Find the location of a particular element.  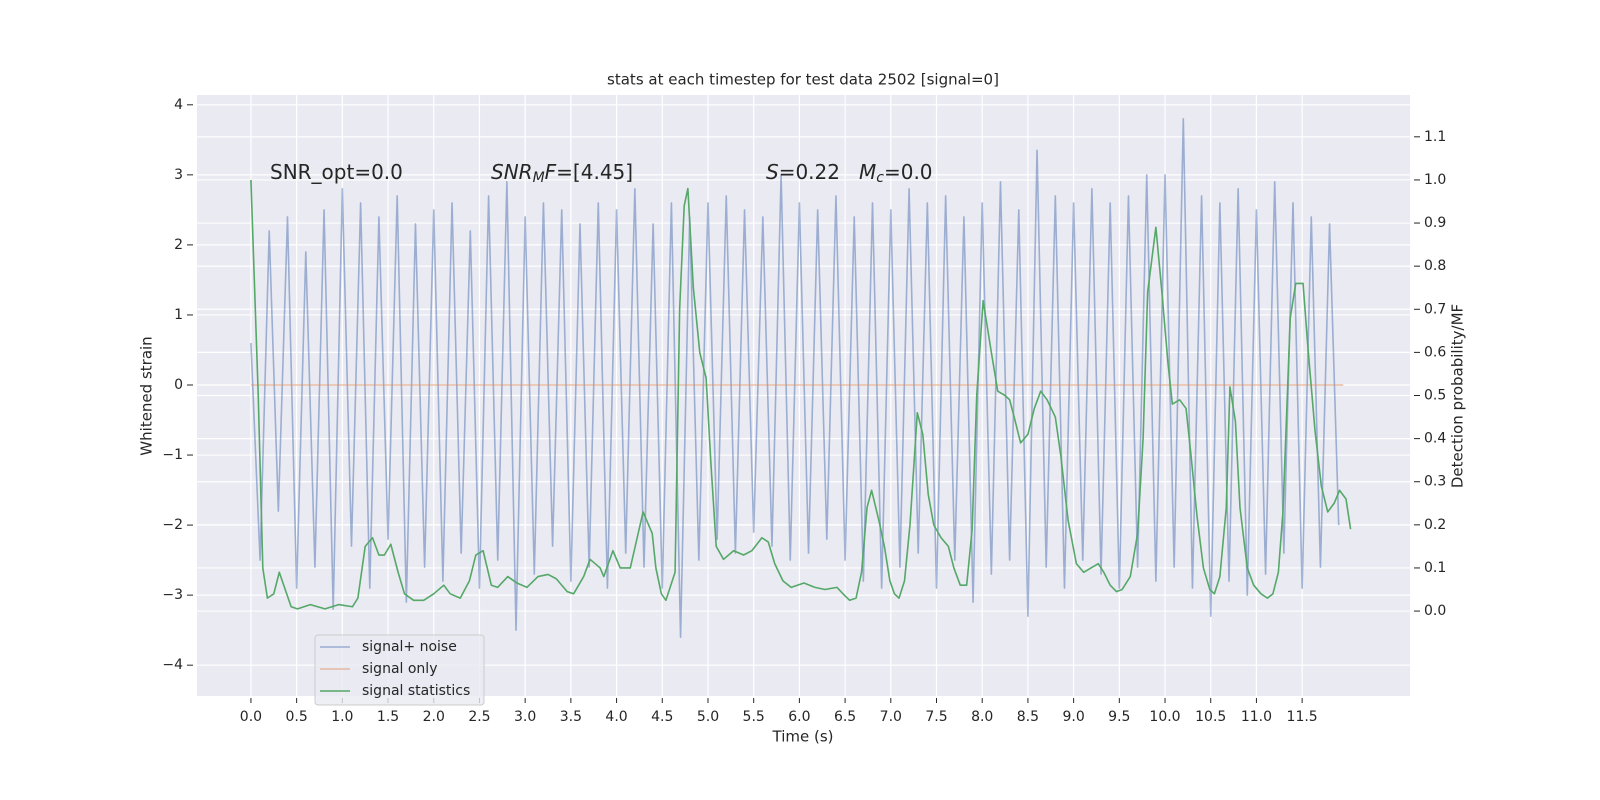

annotation-part: c is located at coordinates (880, 178).